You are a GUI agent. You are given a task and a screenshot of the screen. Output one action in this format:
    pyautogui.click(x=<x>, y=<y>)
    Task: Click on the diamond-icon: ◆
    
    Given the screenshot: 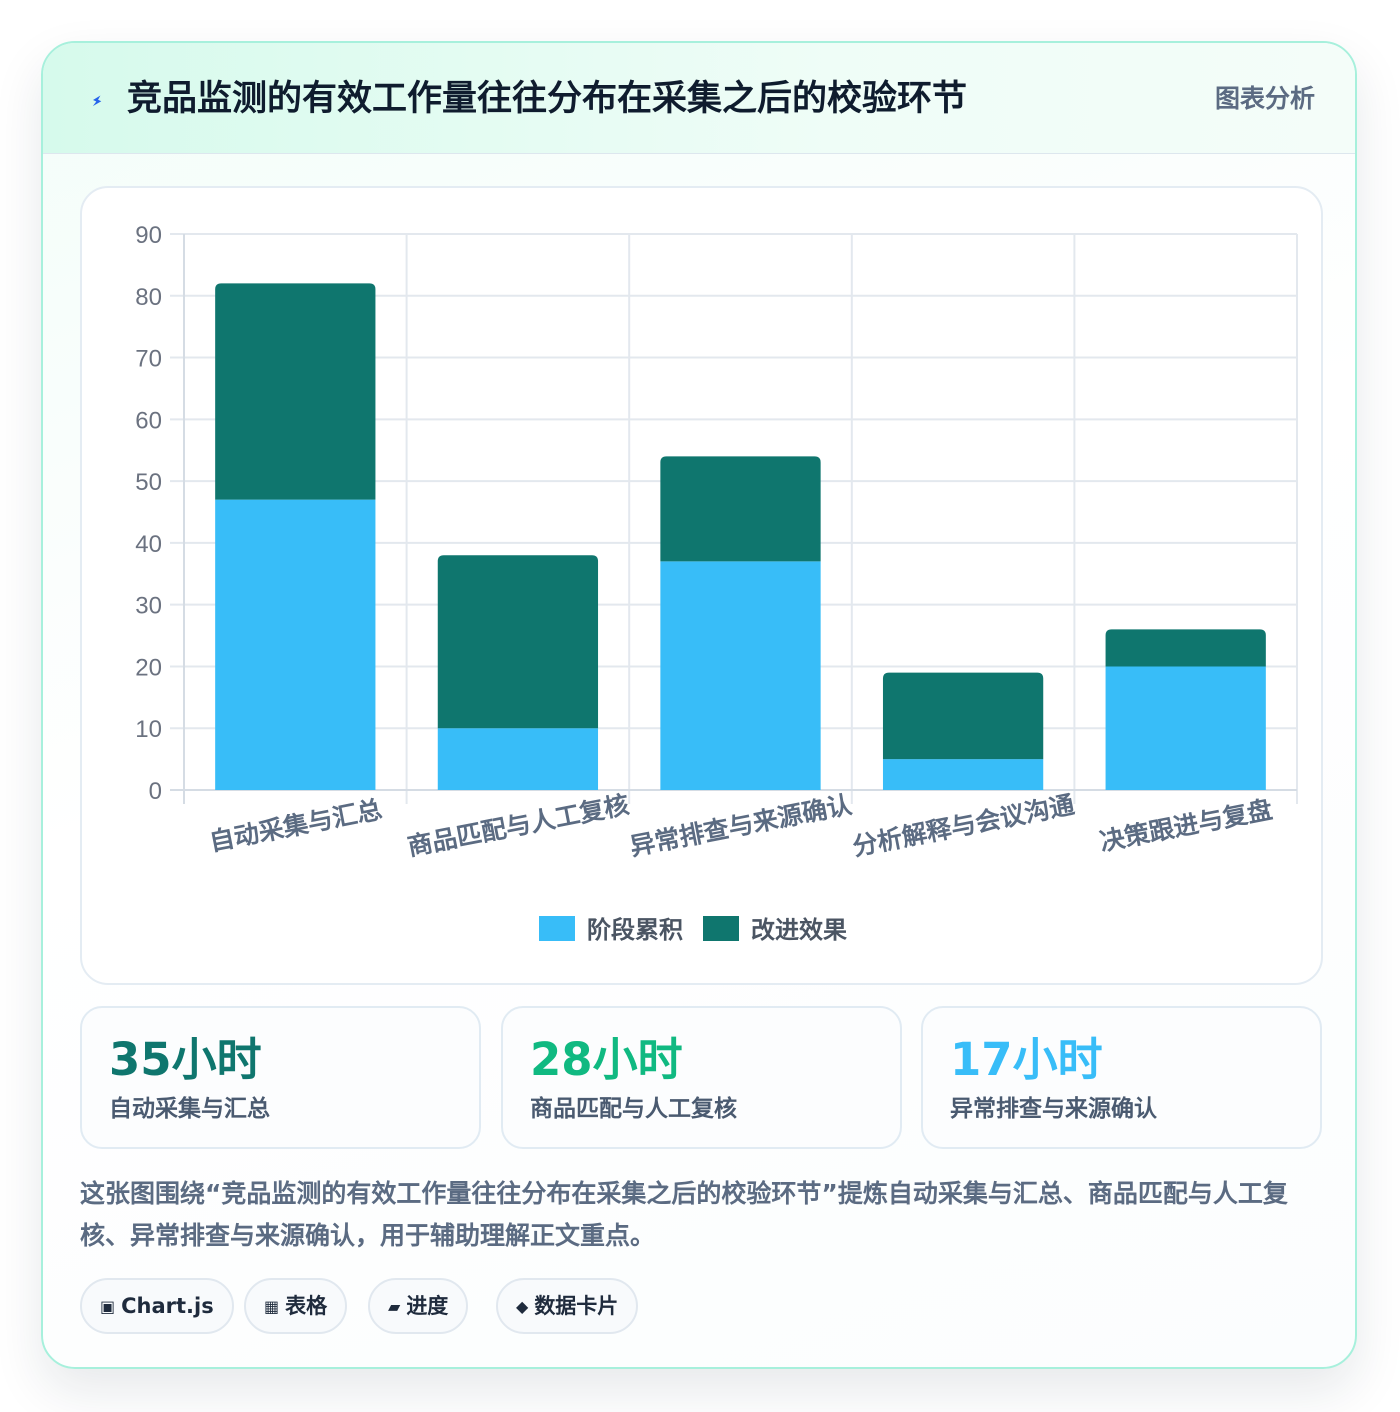 What is the action you would take?
    pyautogui.click(x=522, y=1306)
    